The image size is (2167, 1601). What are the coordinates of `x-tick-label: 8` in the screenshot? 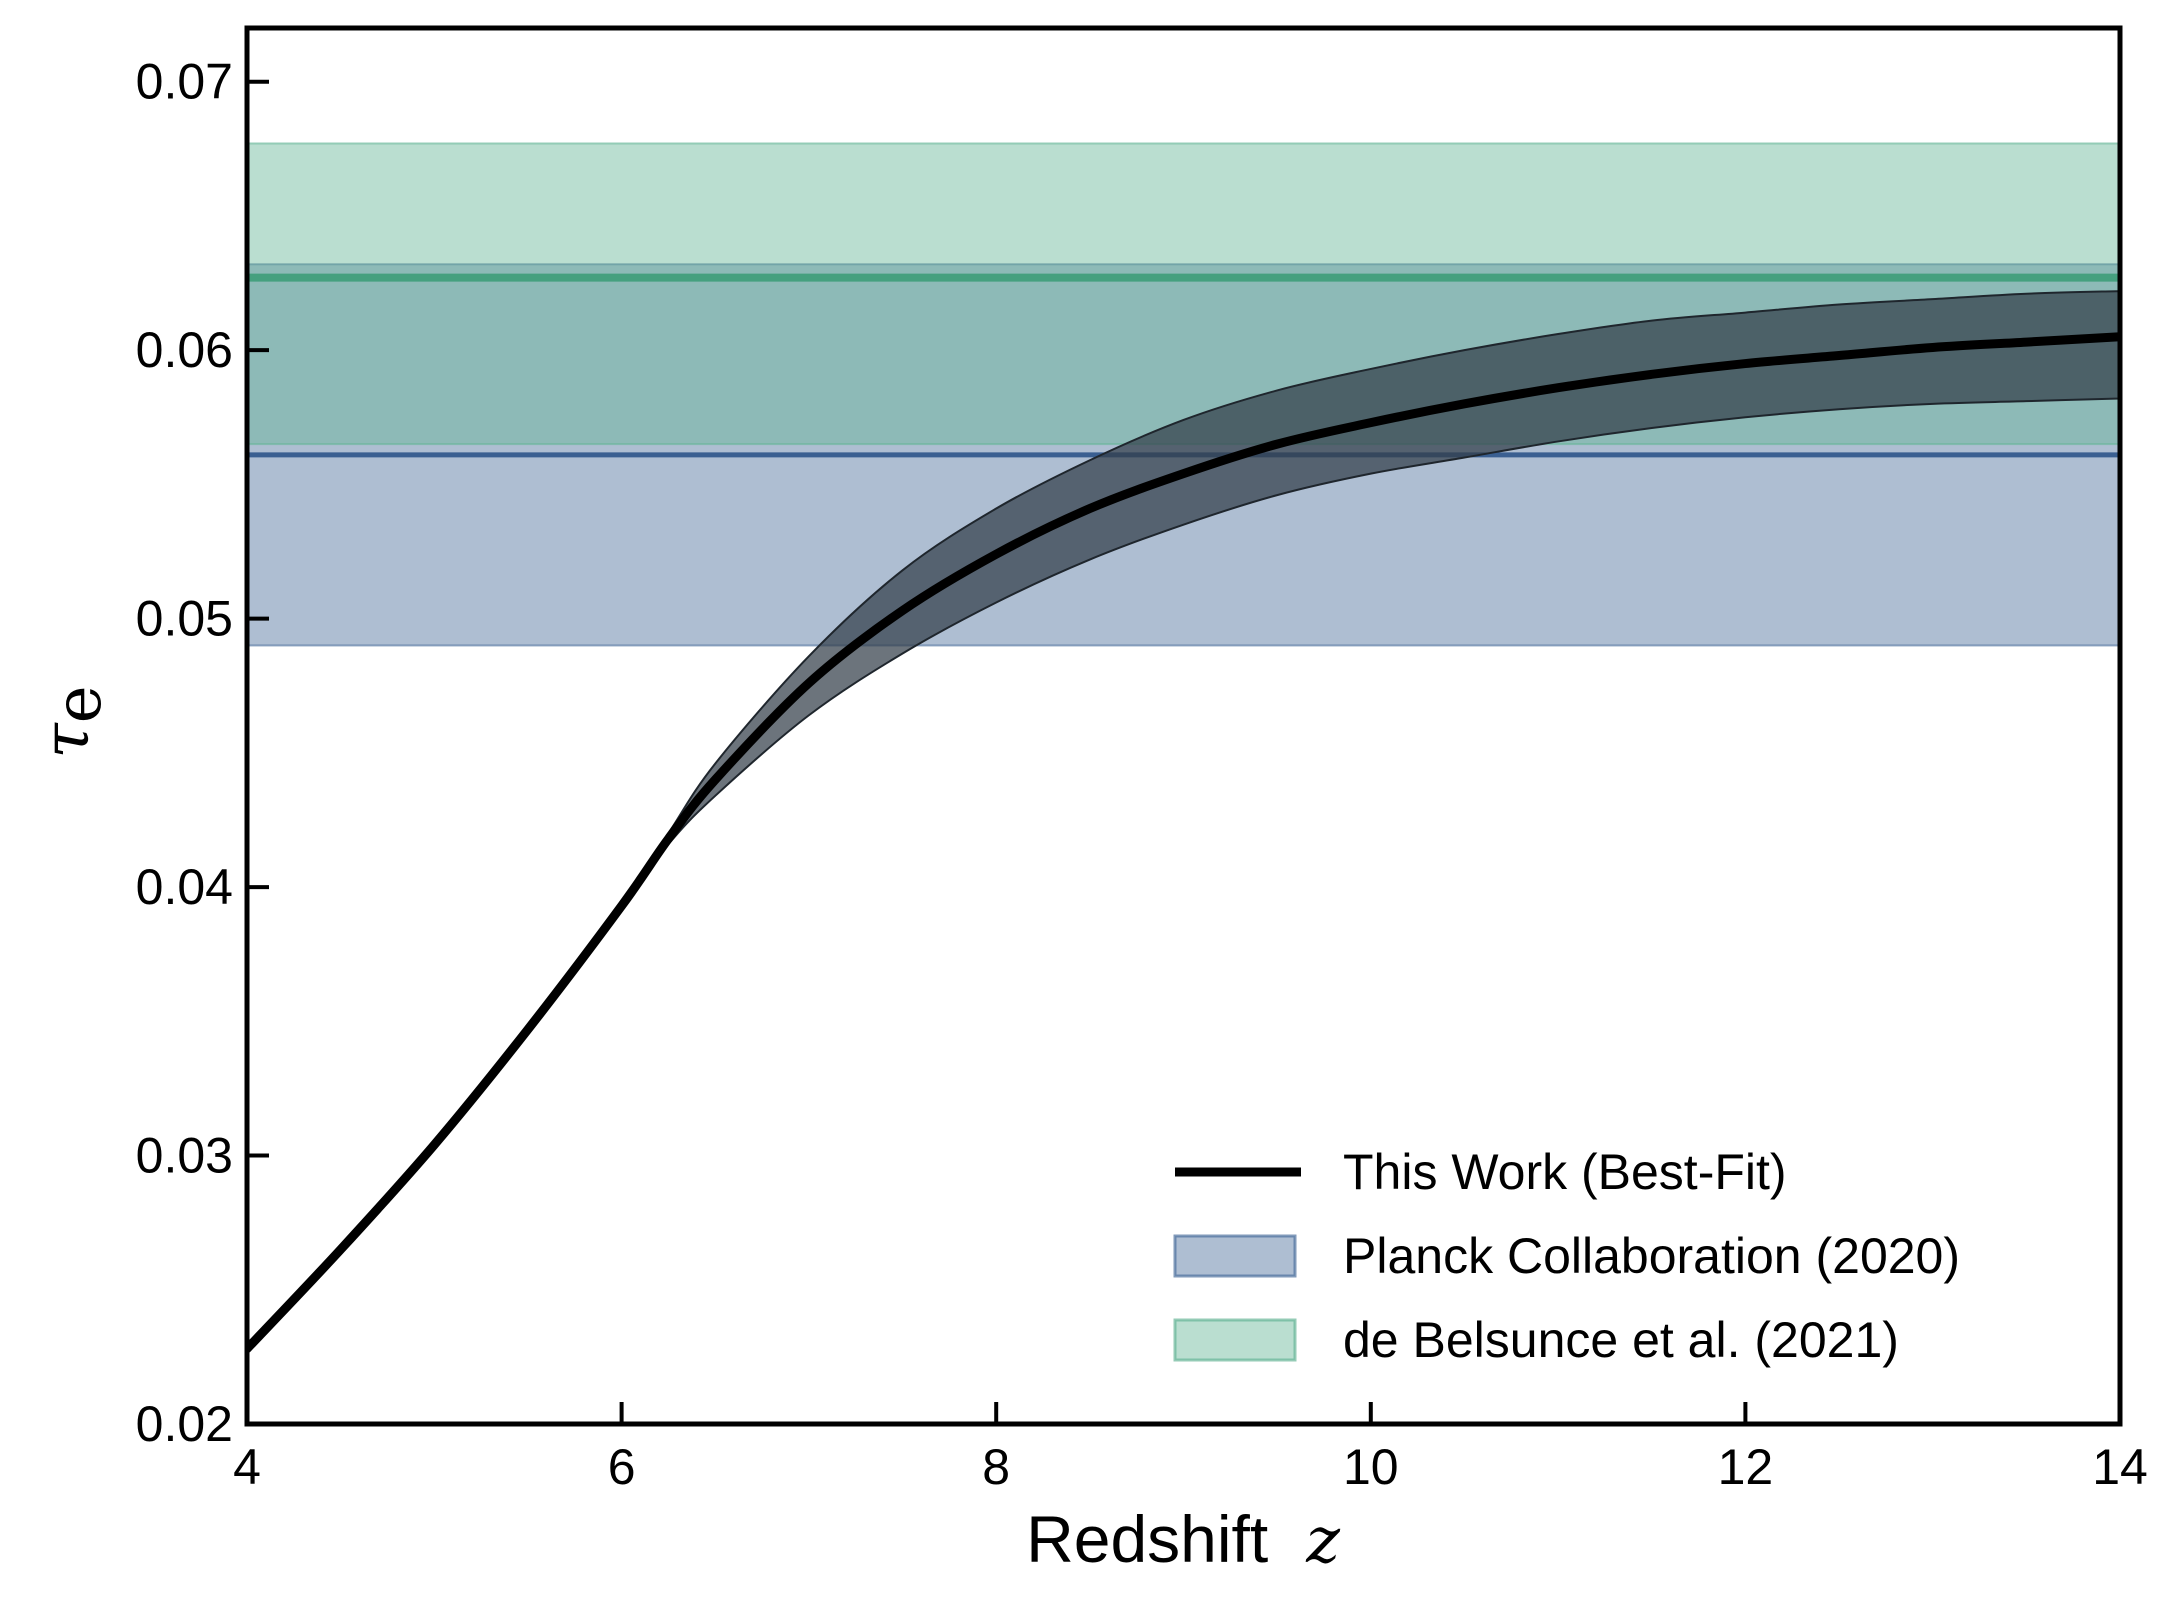 It's located at (996, 1467).